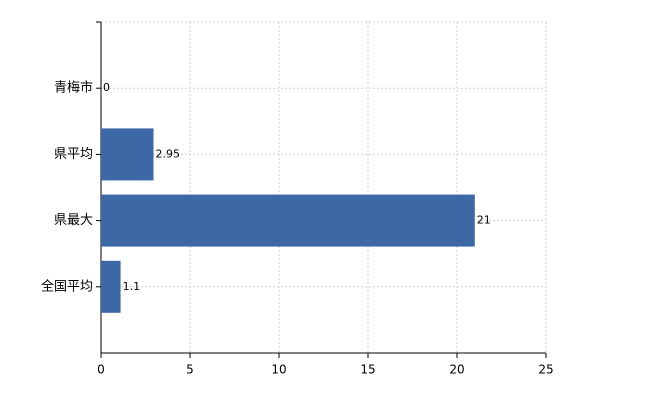 This screenshot has width=650, height=400. What do you see at coordinates (106, 87) in the screenshot?
I see `value-label: 0` at bounding box center [106, 87].